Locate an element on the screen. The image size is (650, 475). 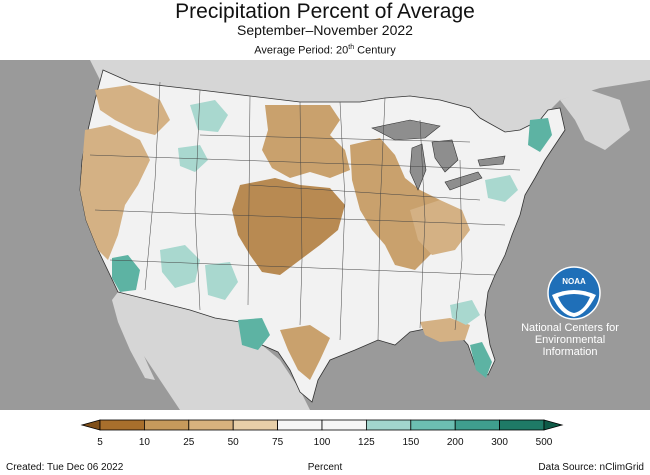
dry-west-coast is located at coordinates (115, 192).